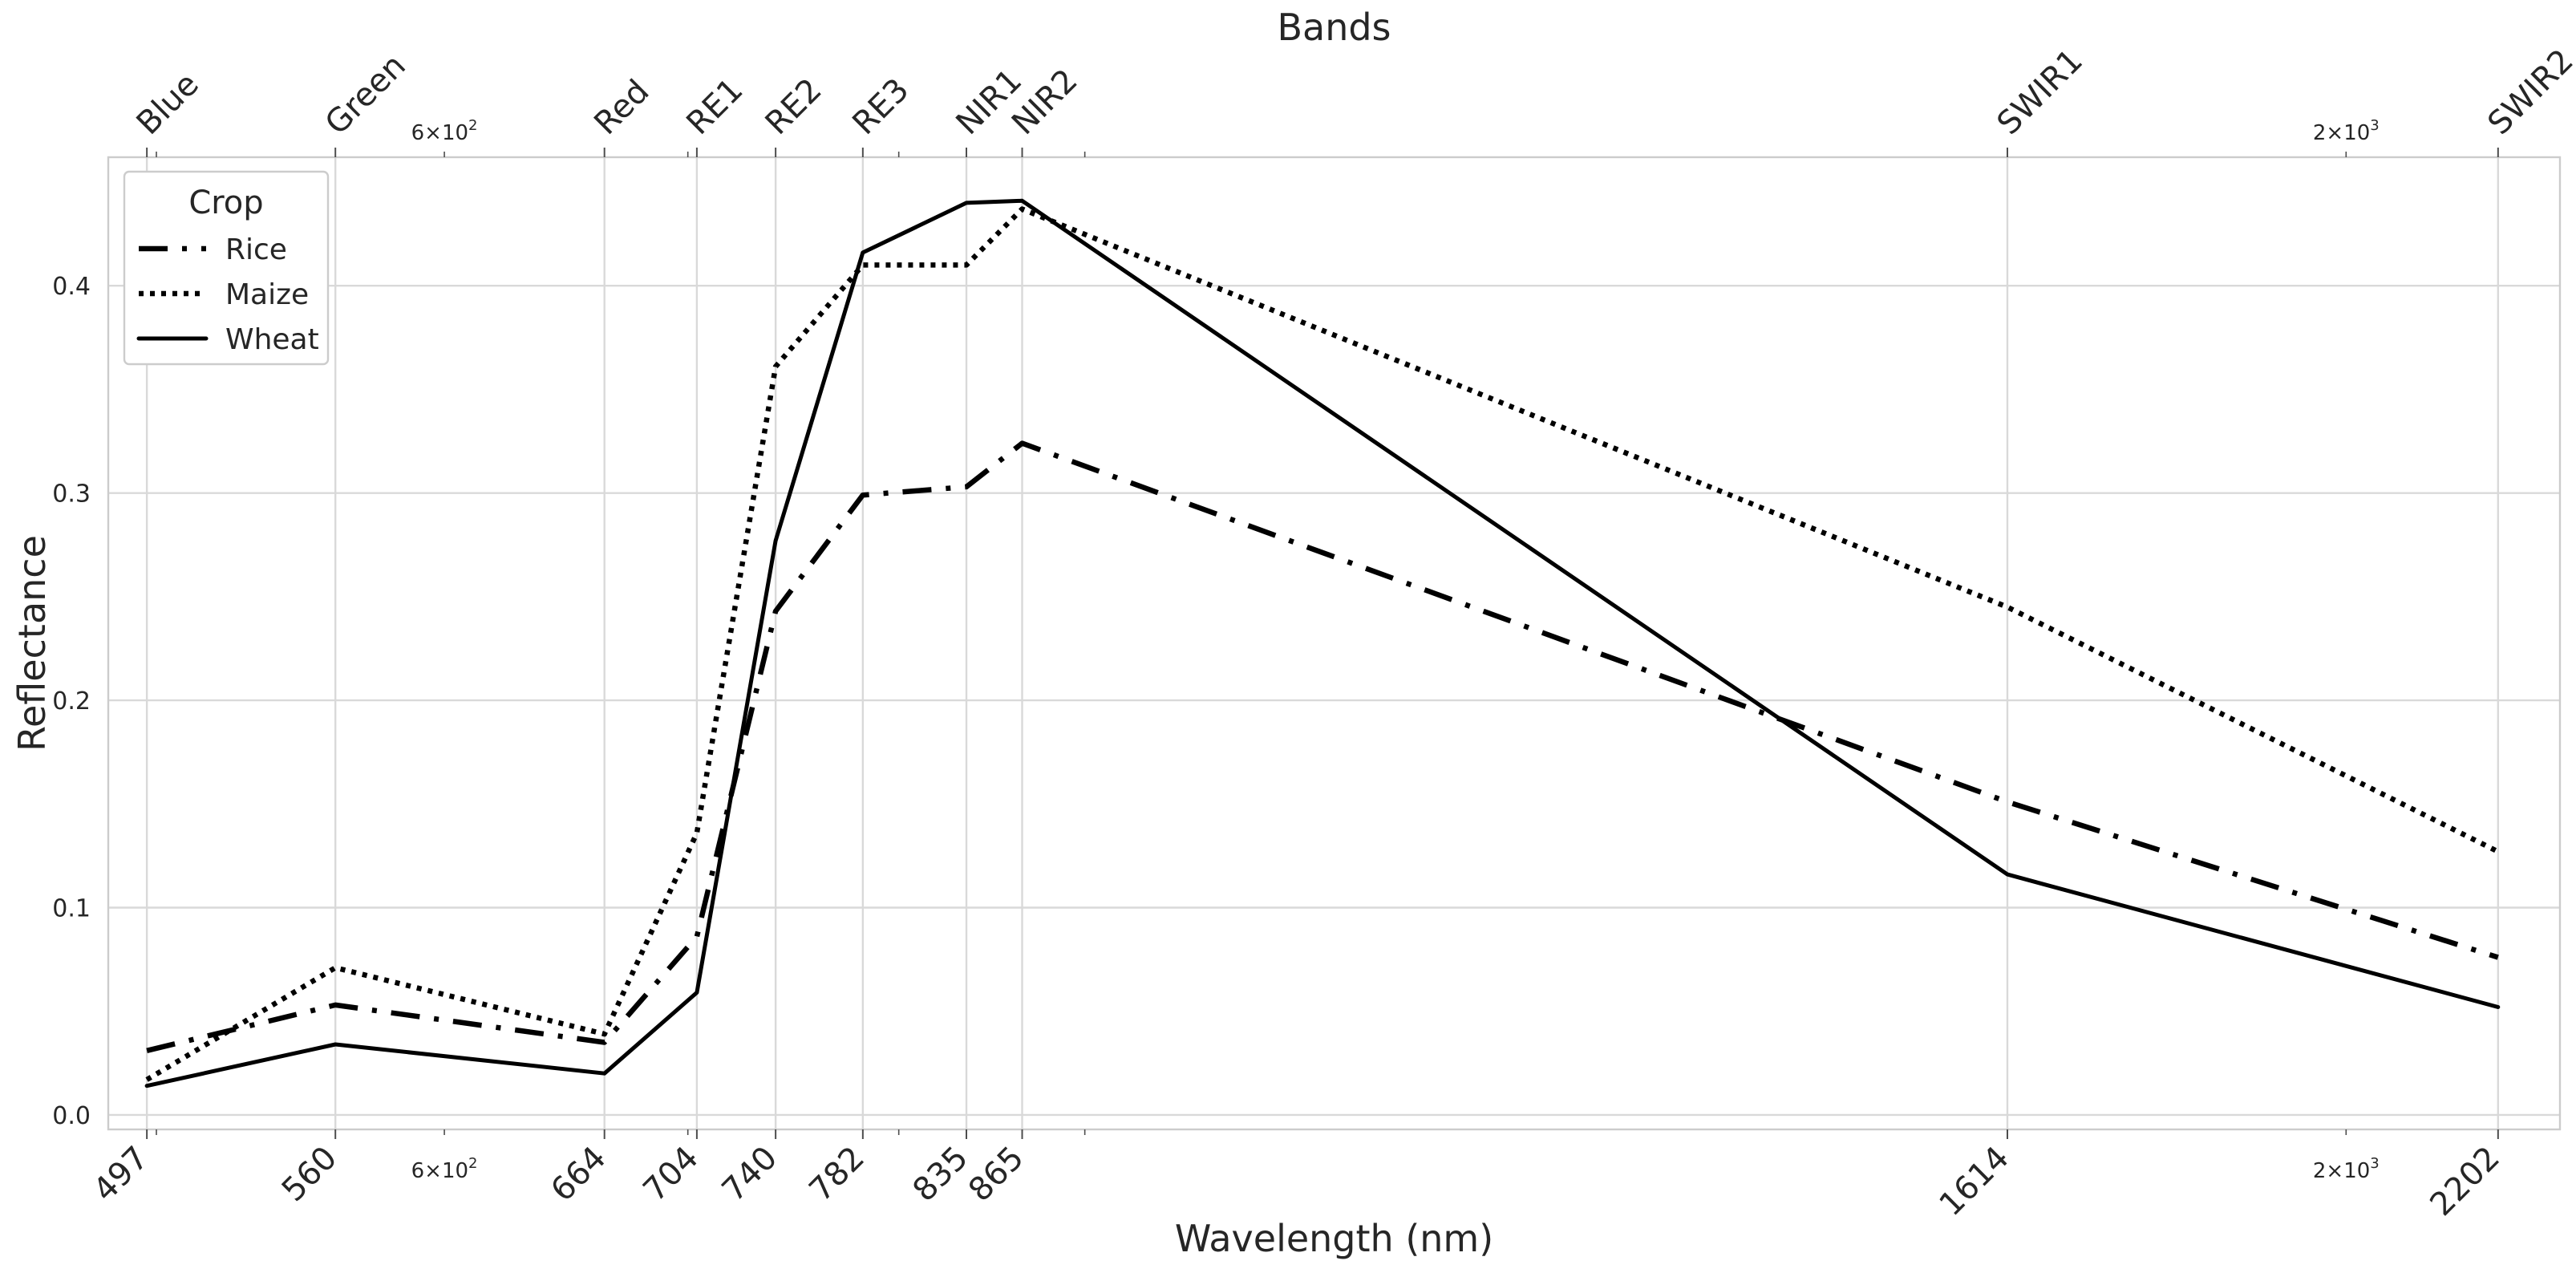  I want to click on top-minor-label: 2×10³, so click(2346, 131).